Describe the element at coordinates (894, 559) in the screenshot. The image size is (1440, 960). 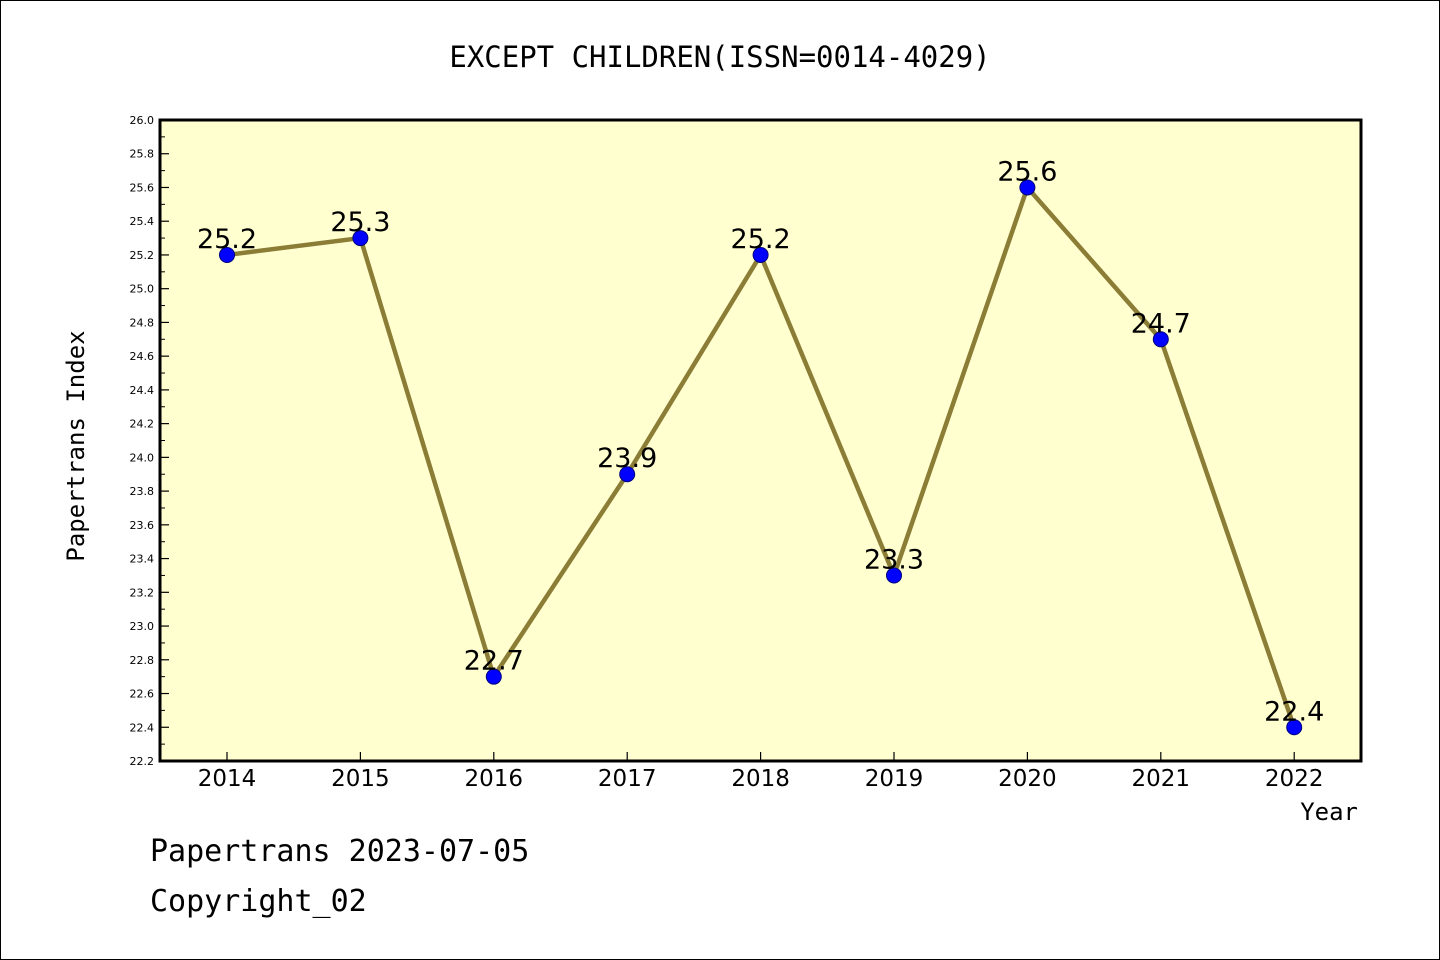
I see `data-point-label: 23.3` at that location.